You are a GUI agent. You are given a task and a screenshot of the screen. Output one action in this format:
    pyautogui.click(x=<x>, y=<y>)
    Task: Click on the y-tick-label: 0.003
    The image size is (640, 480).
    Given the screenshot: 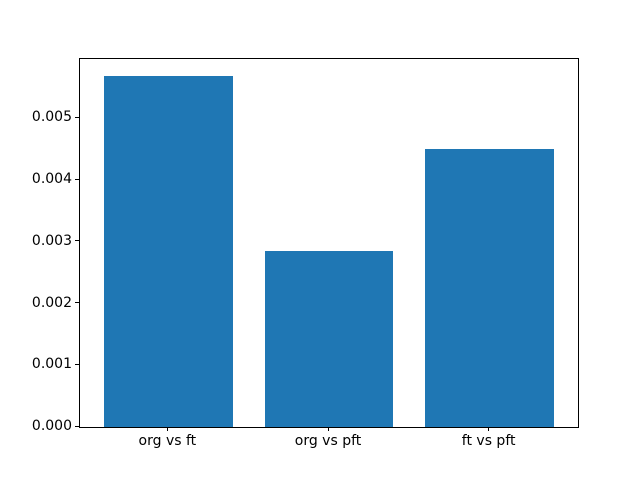 What is the action you would take?
    pyautogui.click(x=51, y=240)
    